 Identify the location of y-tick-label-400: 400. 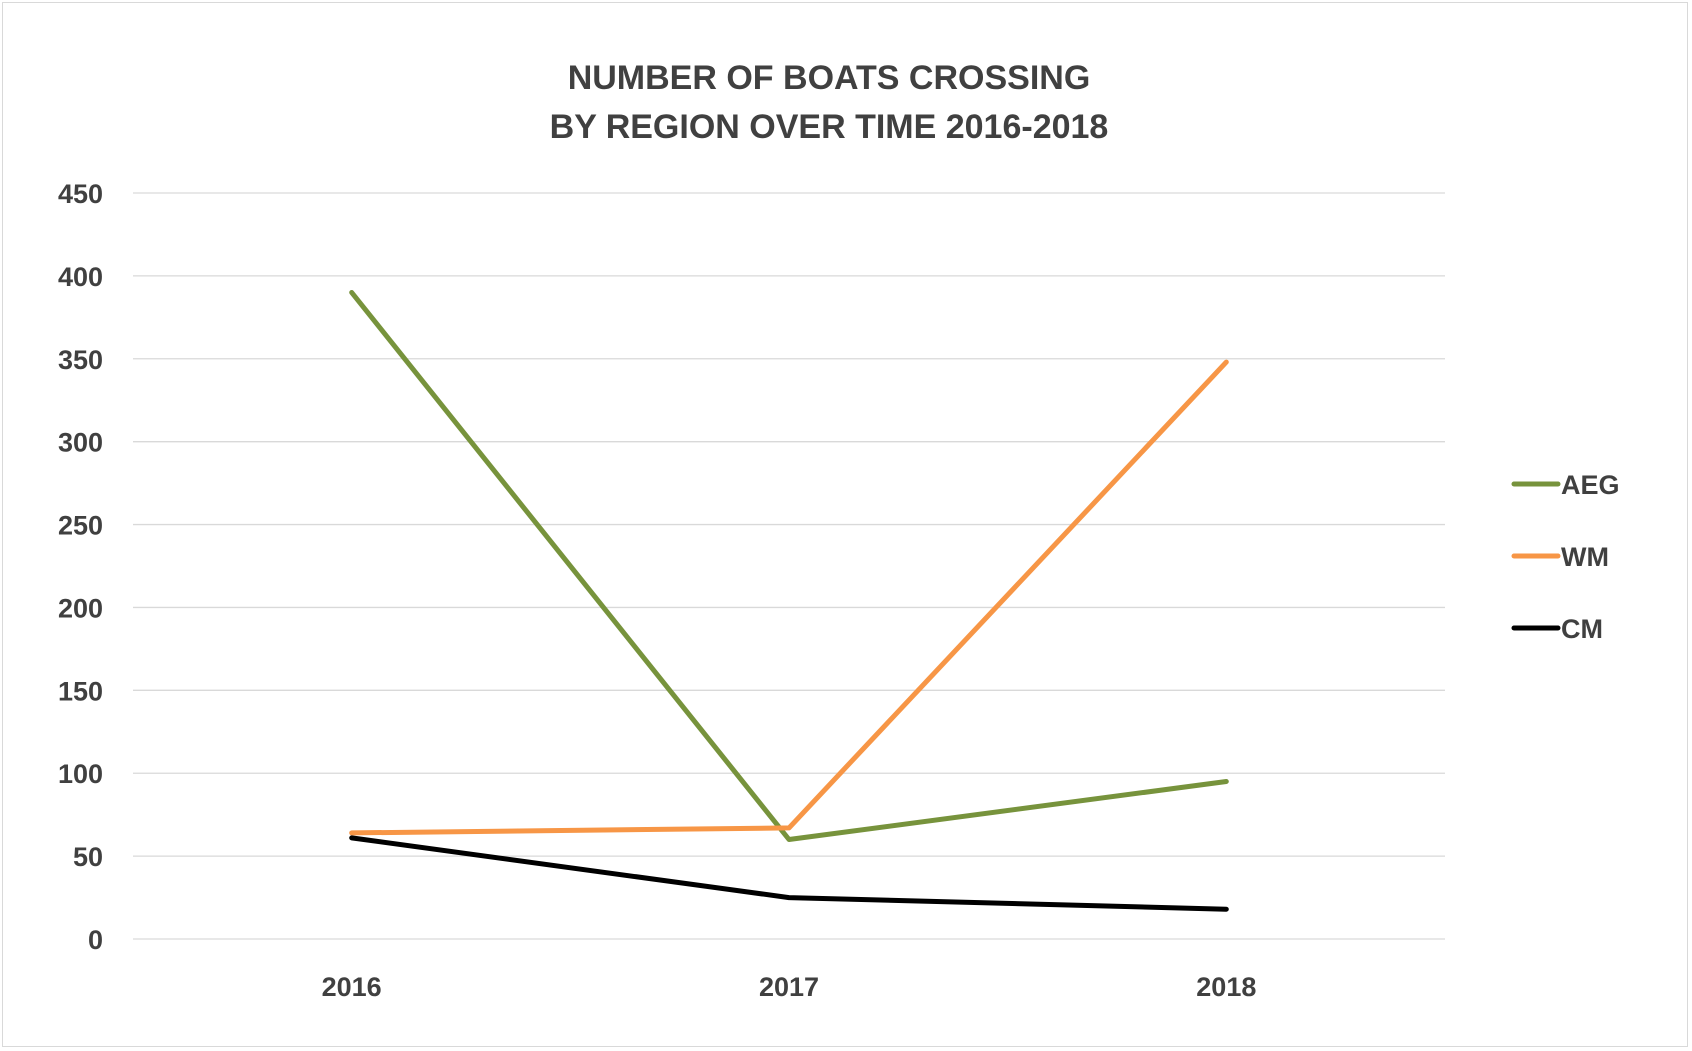
(80, 277).